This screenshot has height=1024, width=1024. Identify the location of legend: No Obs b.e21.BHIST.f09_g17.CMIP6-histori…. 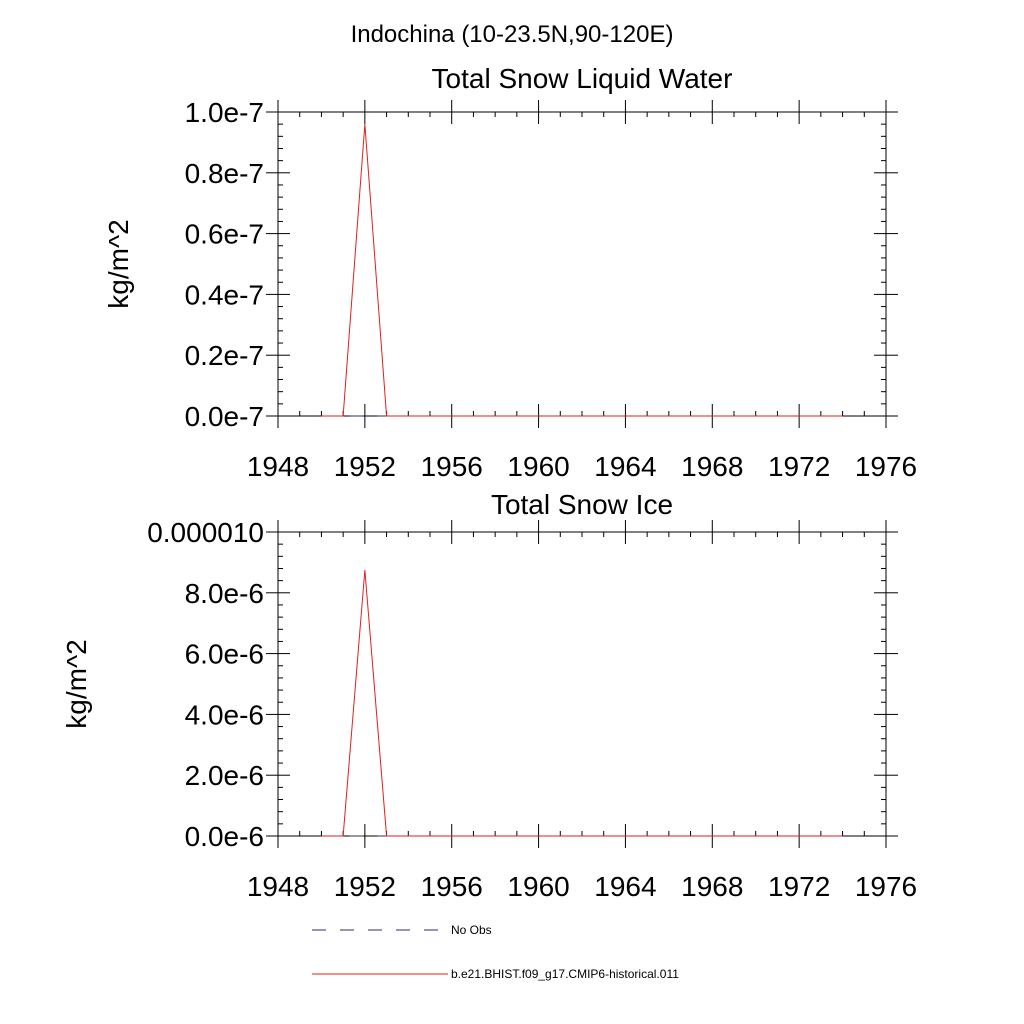
(495, 952).